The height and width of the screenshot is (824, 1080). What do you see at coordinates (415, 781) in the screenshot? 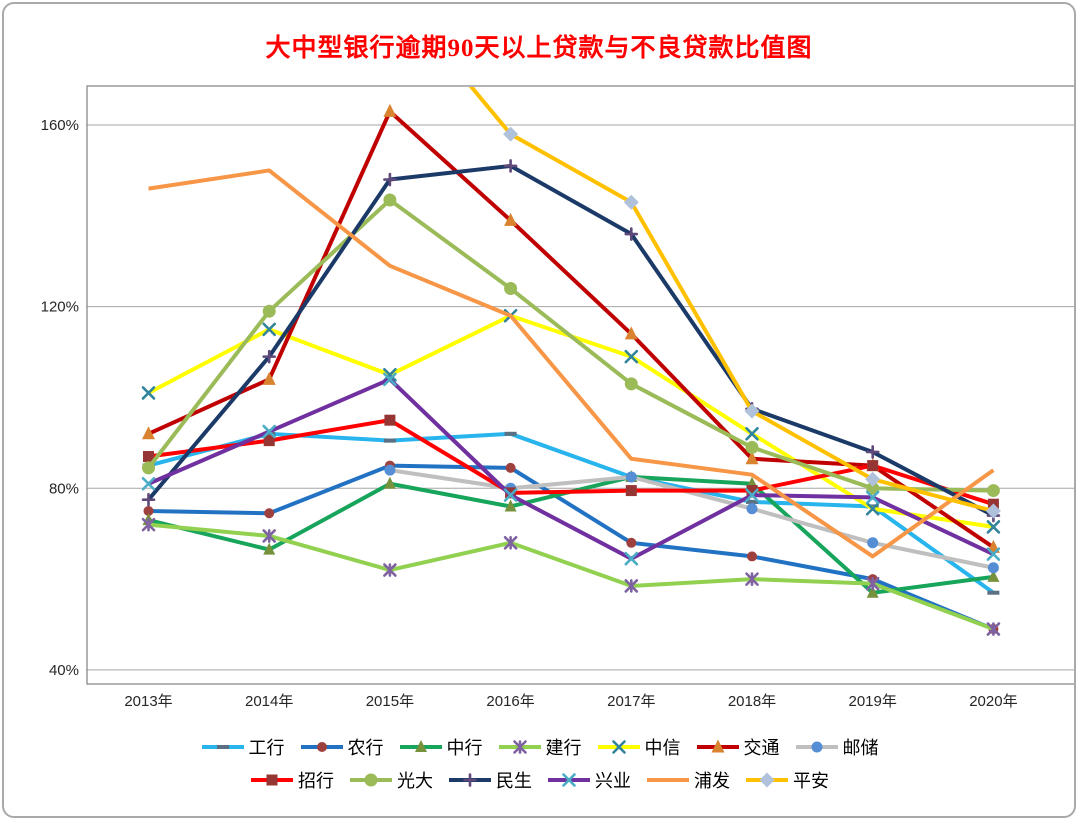
I see `legend-label-ceb: 光大` at bounding box center [415, 781].